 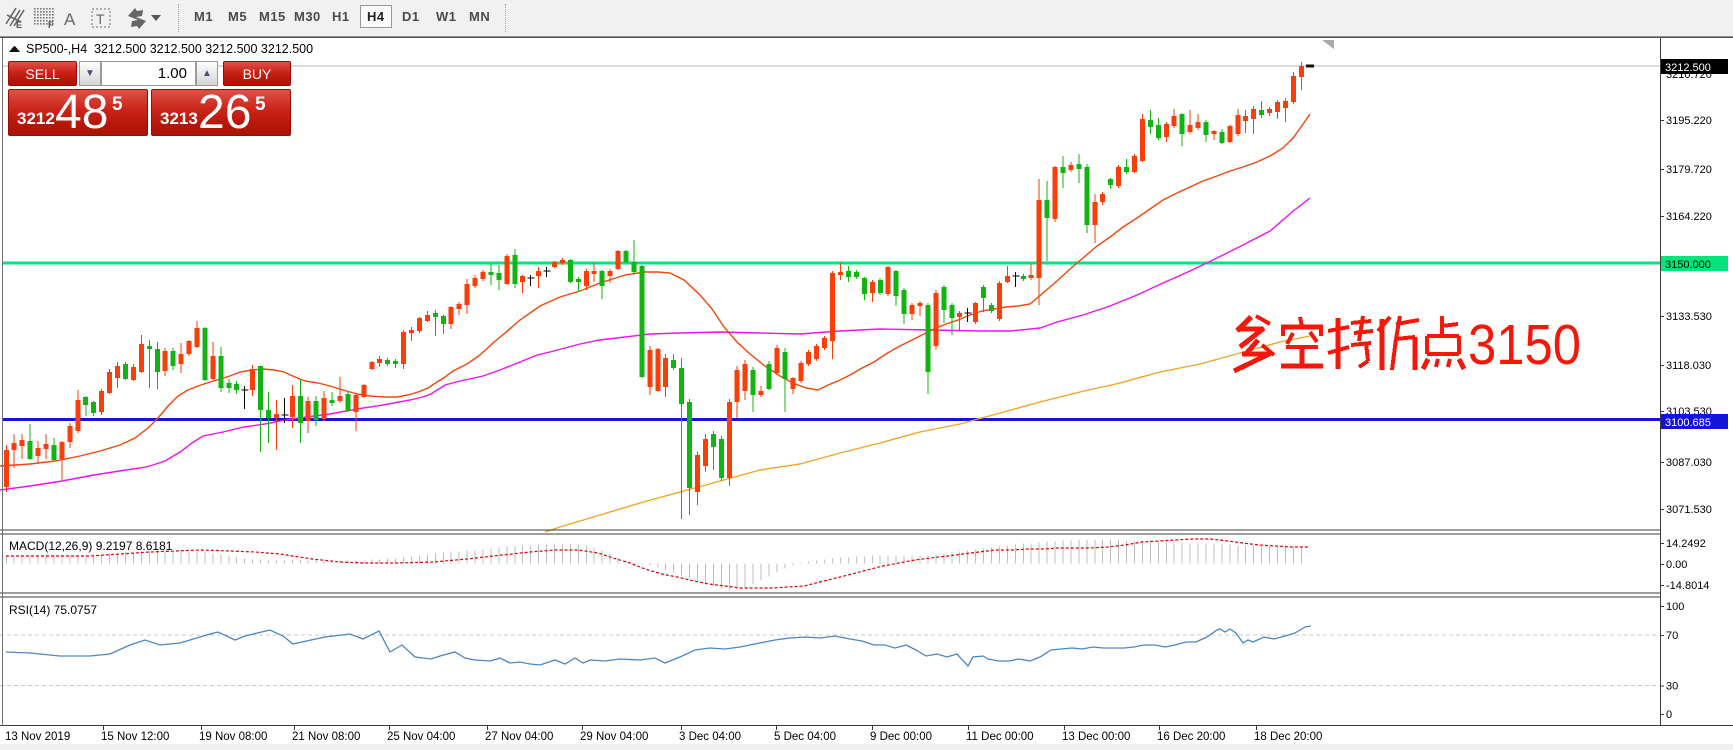 What do you see at coordinates (1688, 366) in the screenshot?
I see `svg-text: 3118.030` at bounding box center [1688, 366].